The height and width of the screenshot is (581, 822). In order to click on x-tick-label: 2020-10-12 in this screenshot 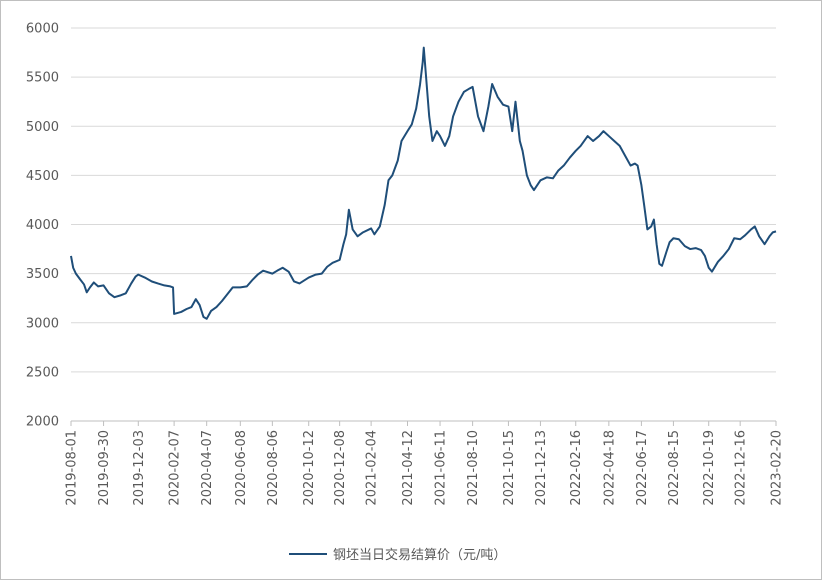, I will do `click(309, 468)`.